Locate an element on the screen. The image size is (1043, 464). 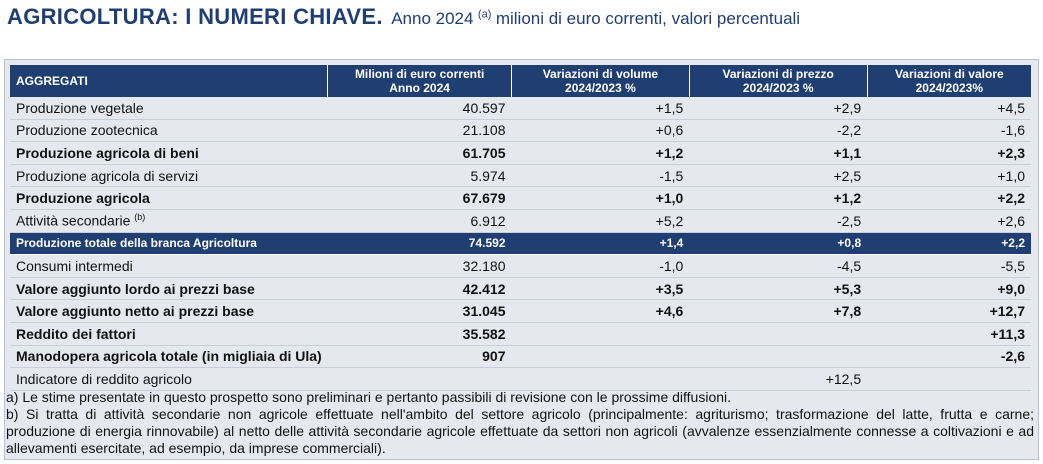
cell-value: 21.108 is located at coordinates (419, 131).